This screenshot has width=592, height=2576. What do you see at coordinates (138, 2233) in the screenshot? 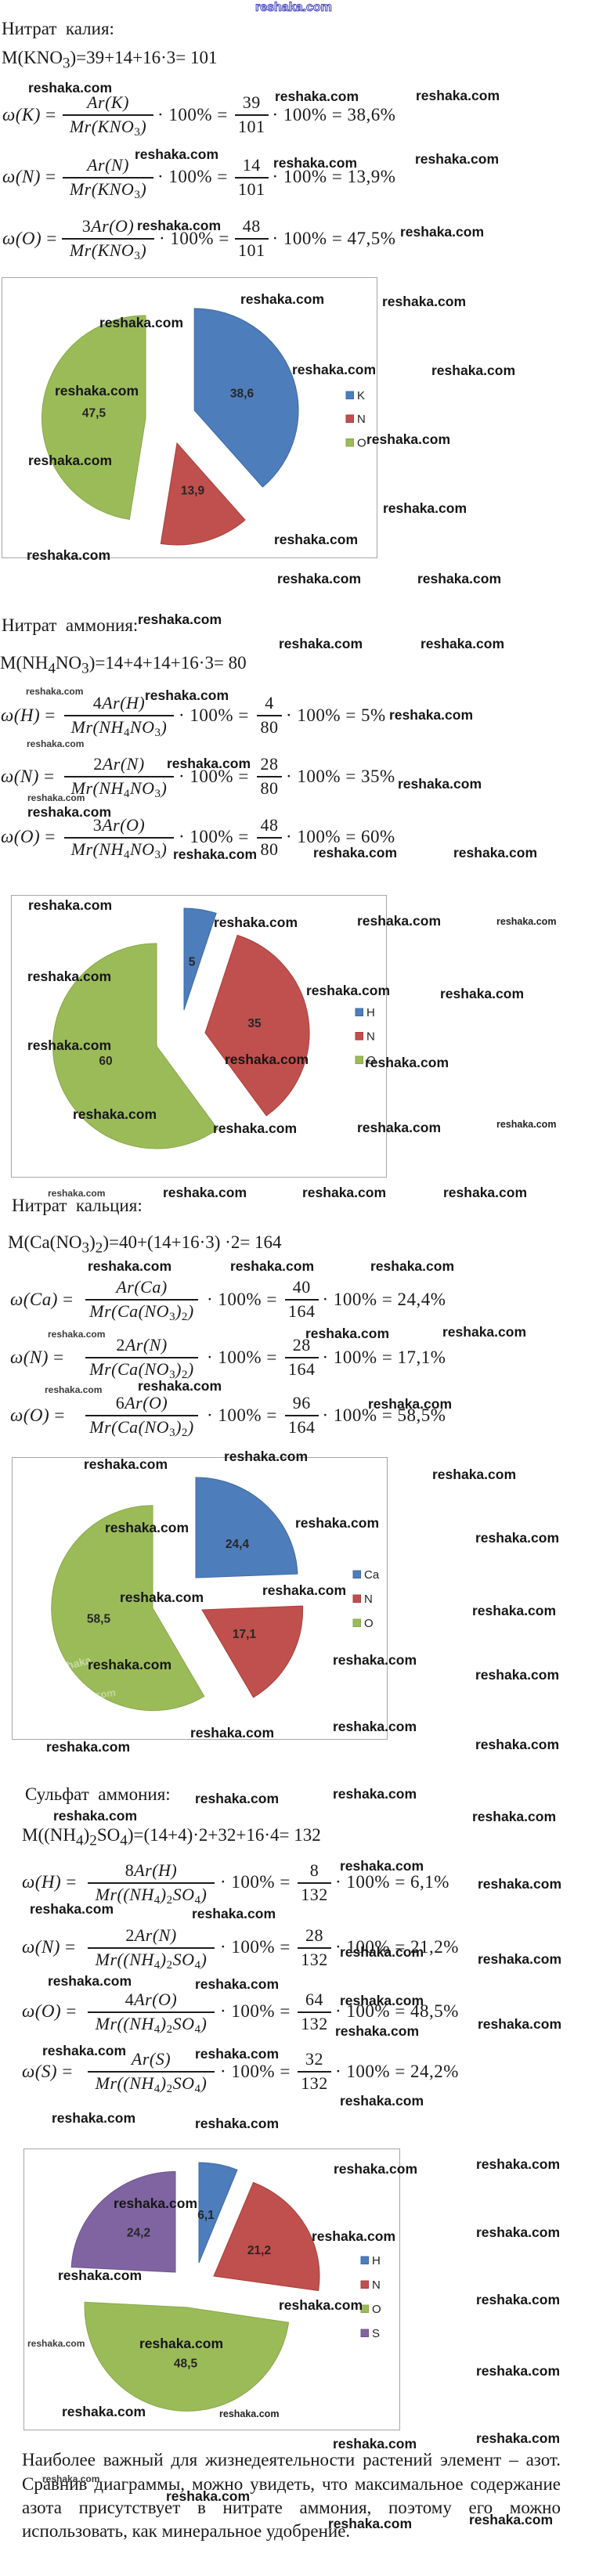
I see `svg-text: 24,2` at bounding box center [138, 2233].